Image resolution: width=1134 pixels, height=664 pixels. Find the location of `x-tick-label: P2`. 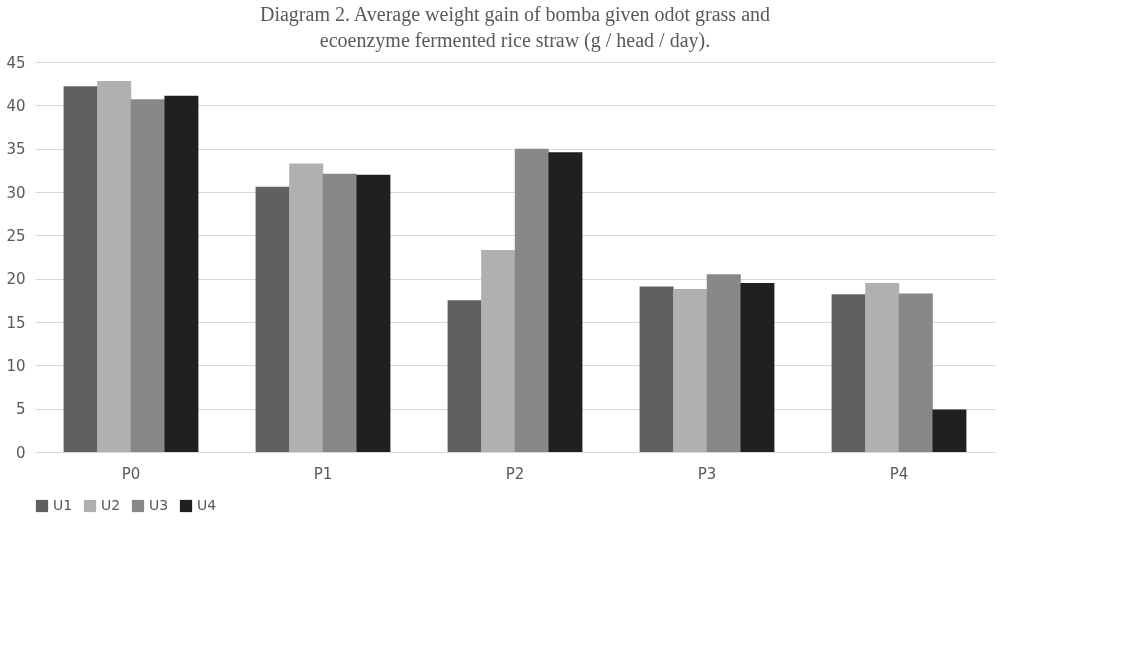

x-tick-label: P2 is located at coordinates (515, 473).